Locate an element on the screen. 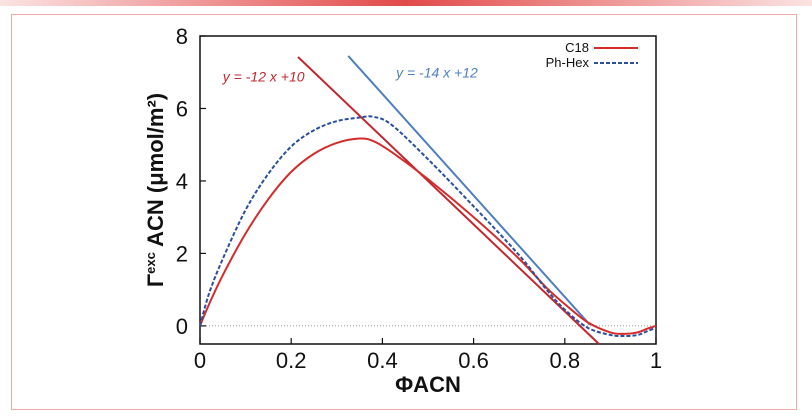  y-tick-label: 0 is located at coordinates (182, 326).